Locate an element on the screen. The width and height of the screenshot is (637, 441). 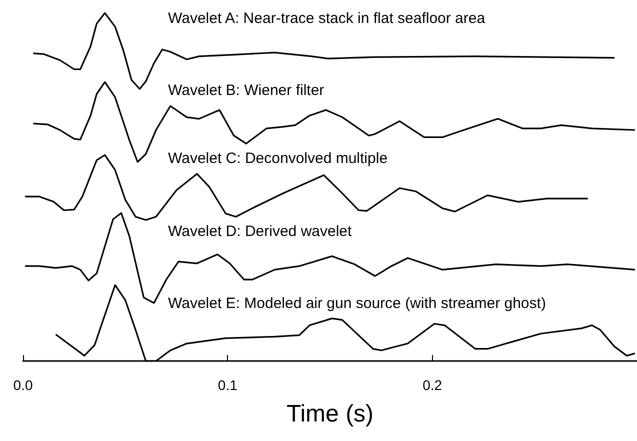
x-tick-label: 0.2 is located at coordinates (432, 385).